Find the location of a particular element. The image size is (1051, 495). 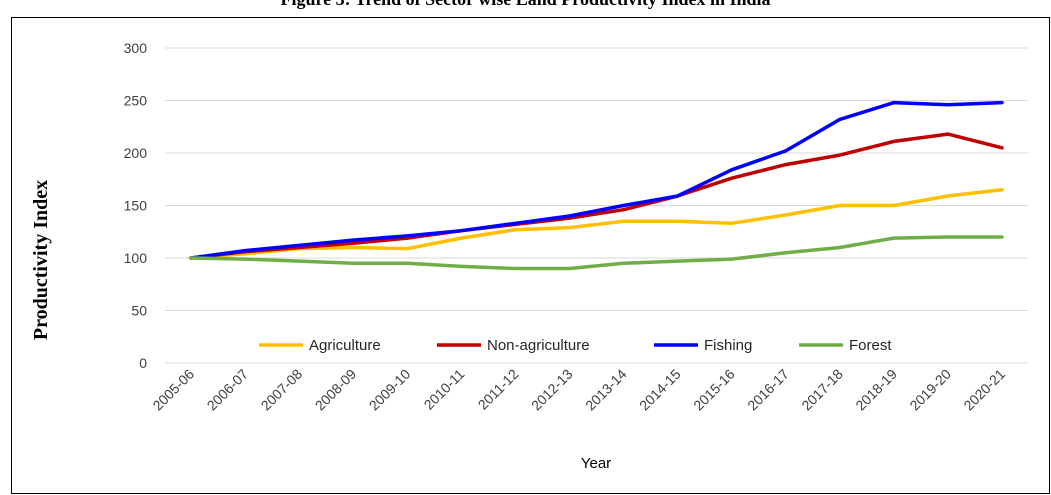

y-tick-label: 0 is located at coordinates (143, 363).